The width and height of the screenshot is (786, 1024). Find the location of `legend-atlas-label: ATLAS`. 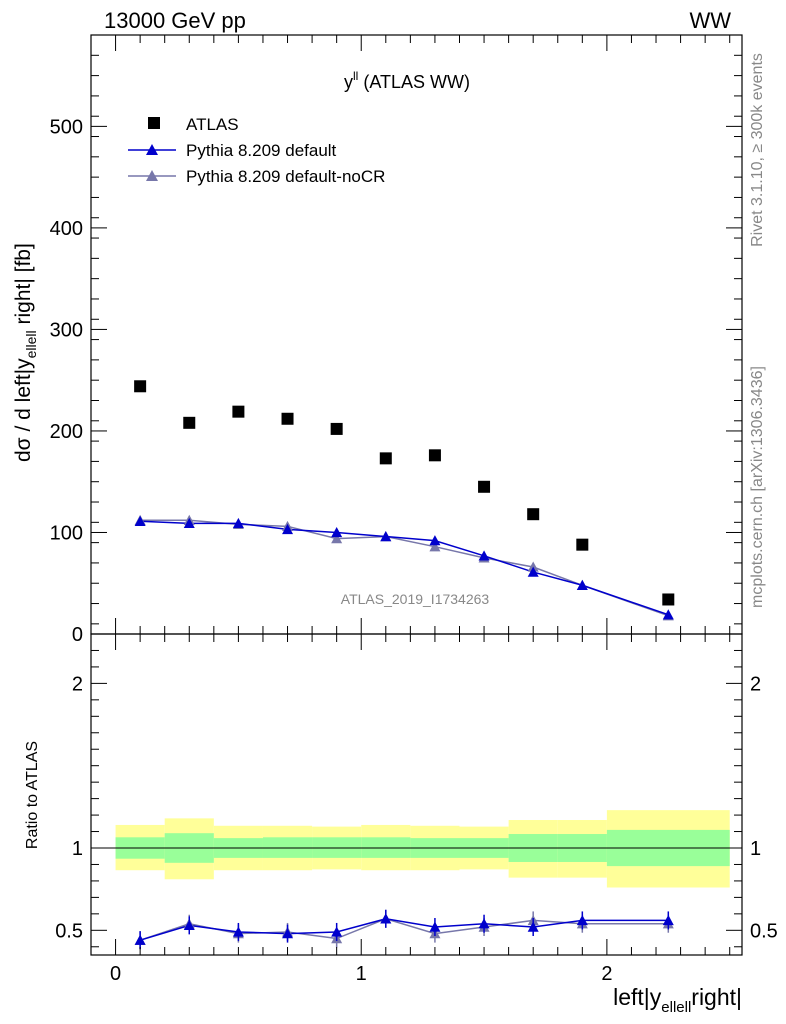

legend-atlas-label: ATLAS is located at coordinates (212, 124).